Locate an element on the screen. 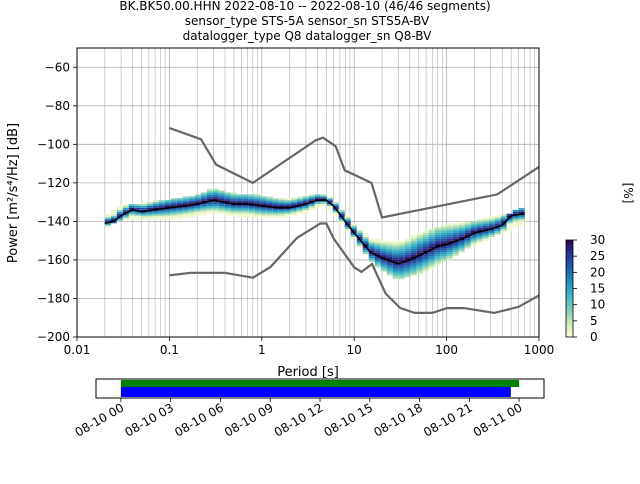 The width and height of the screenshot is (640, 484). y-tick-label: −180 is located at coordinates (53, 298).